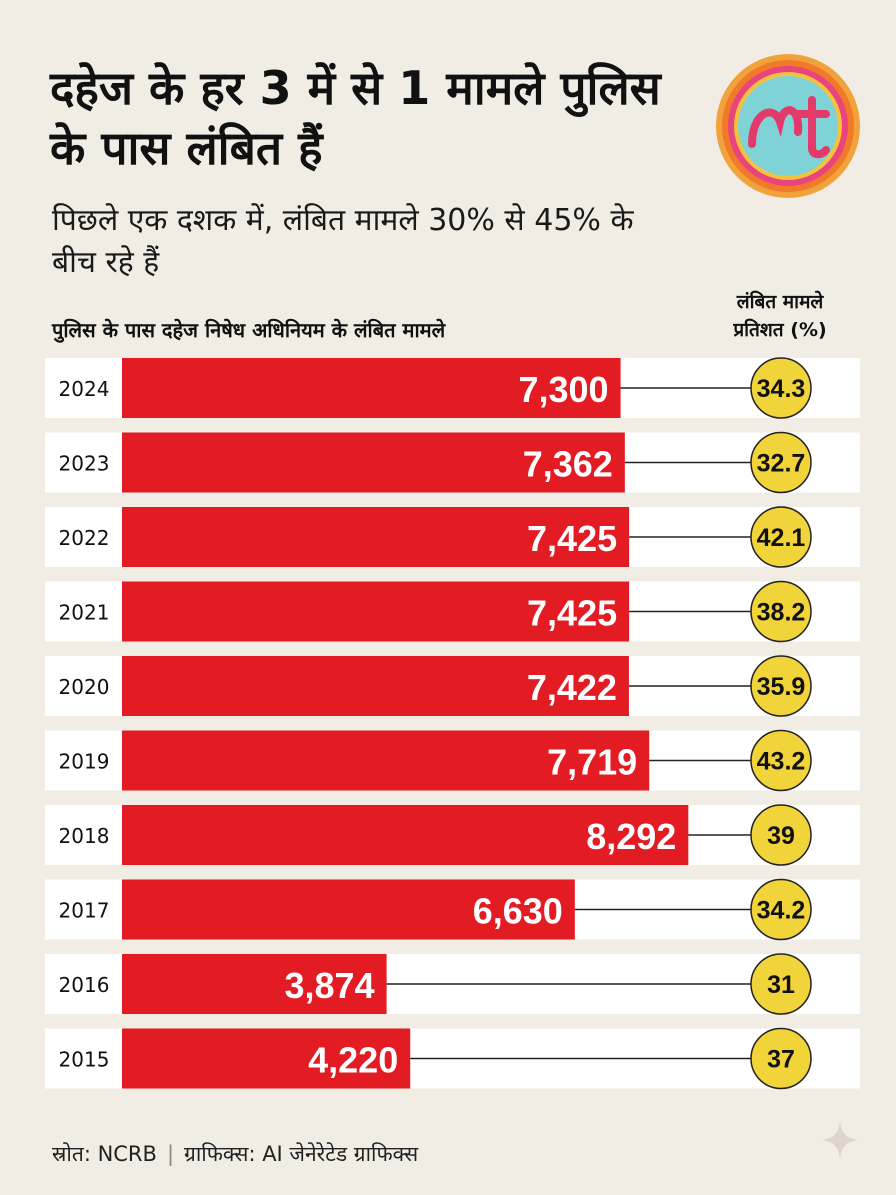 The width and height of the screenshot is (896, 1195). What do you see at coordinates (84, 1060) in the screenshot?
I see `year-label: 2015` at bounding box center [84, 1060].